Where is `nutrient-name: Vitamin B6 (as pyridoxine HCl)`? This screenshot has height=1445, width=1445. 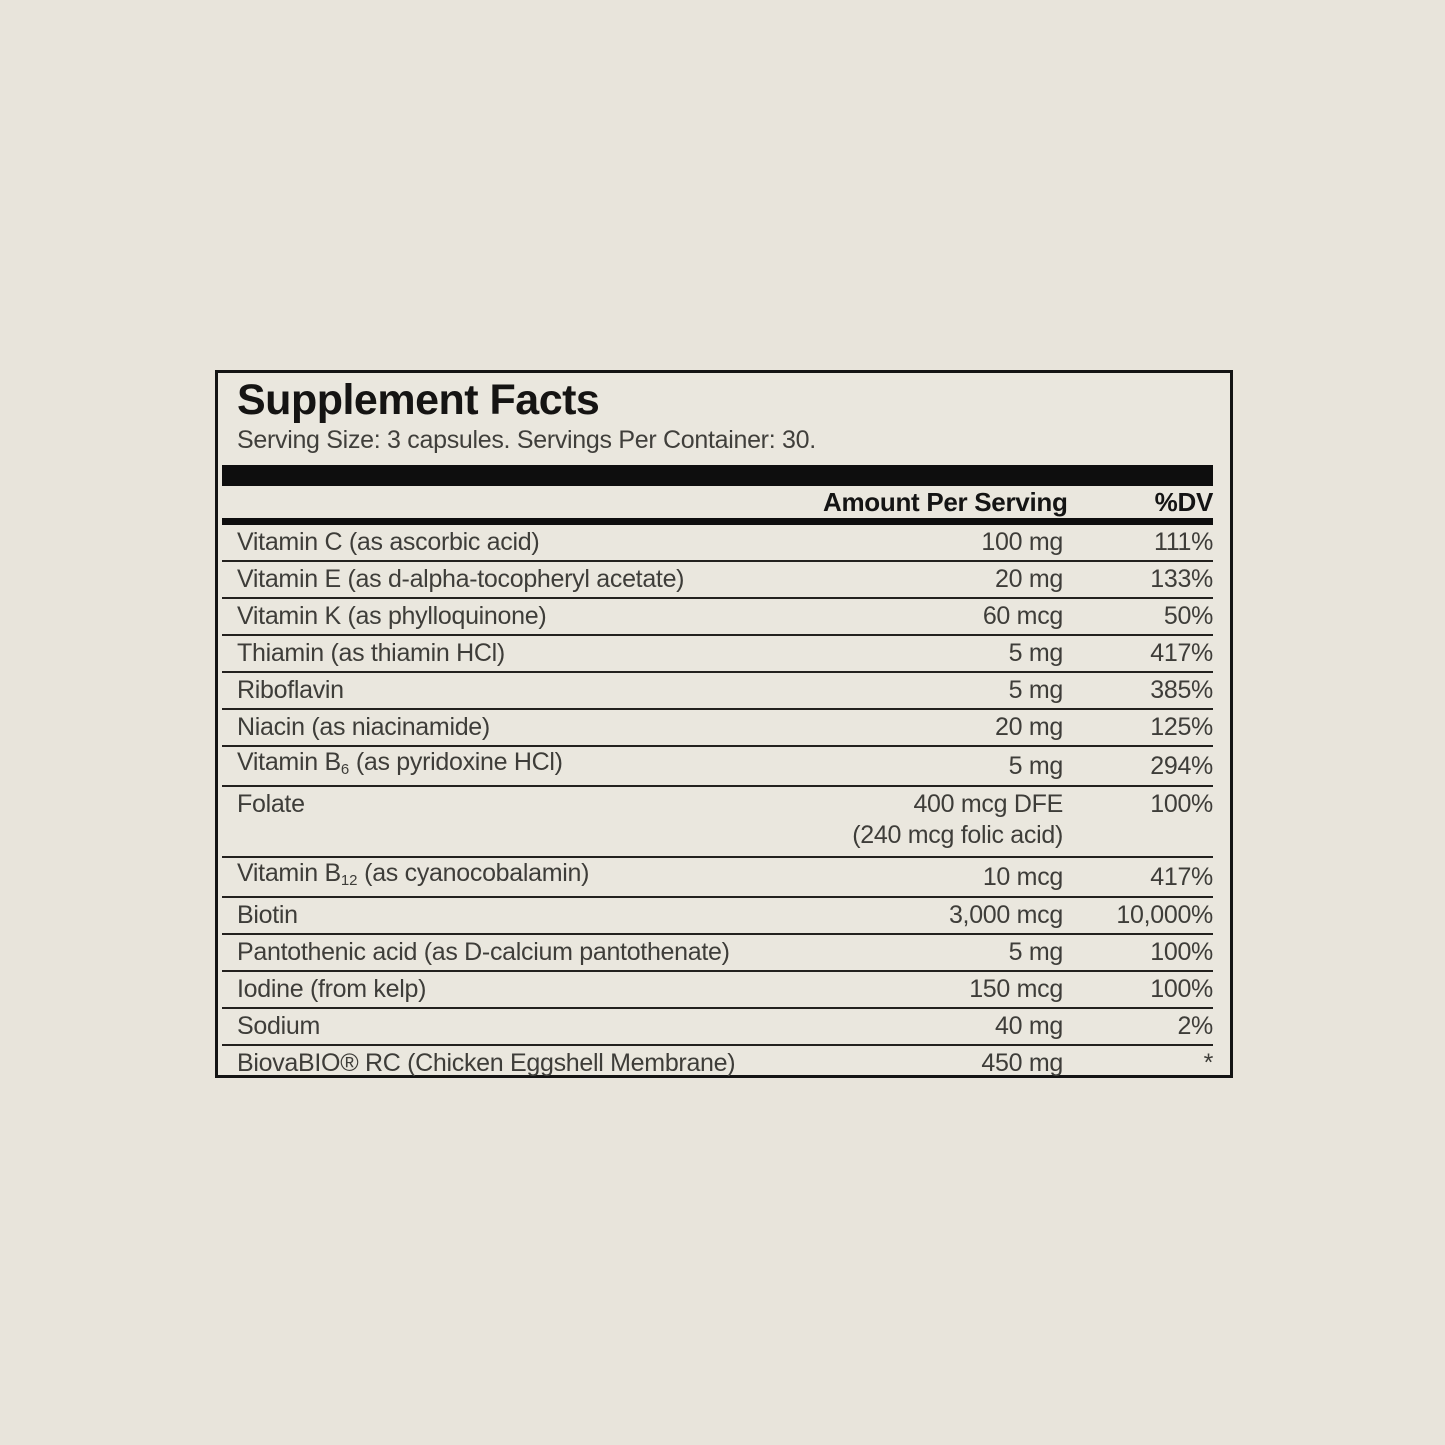 nutrient-name: Vitamin B6 (as pyridoxine HCl) is located at coordinates (400, 763).